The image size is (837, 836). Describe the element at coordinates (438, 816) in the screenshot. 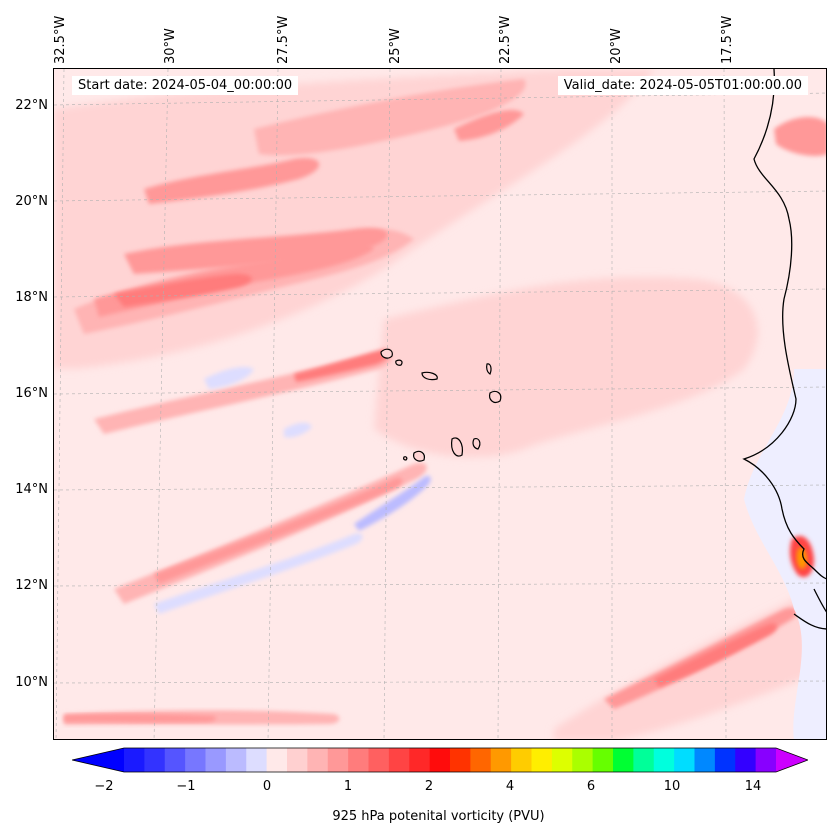

I see `colorbar-title: 925 hPa potenital vorticity (PVU)` at that location.